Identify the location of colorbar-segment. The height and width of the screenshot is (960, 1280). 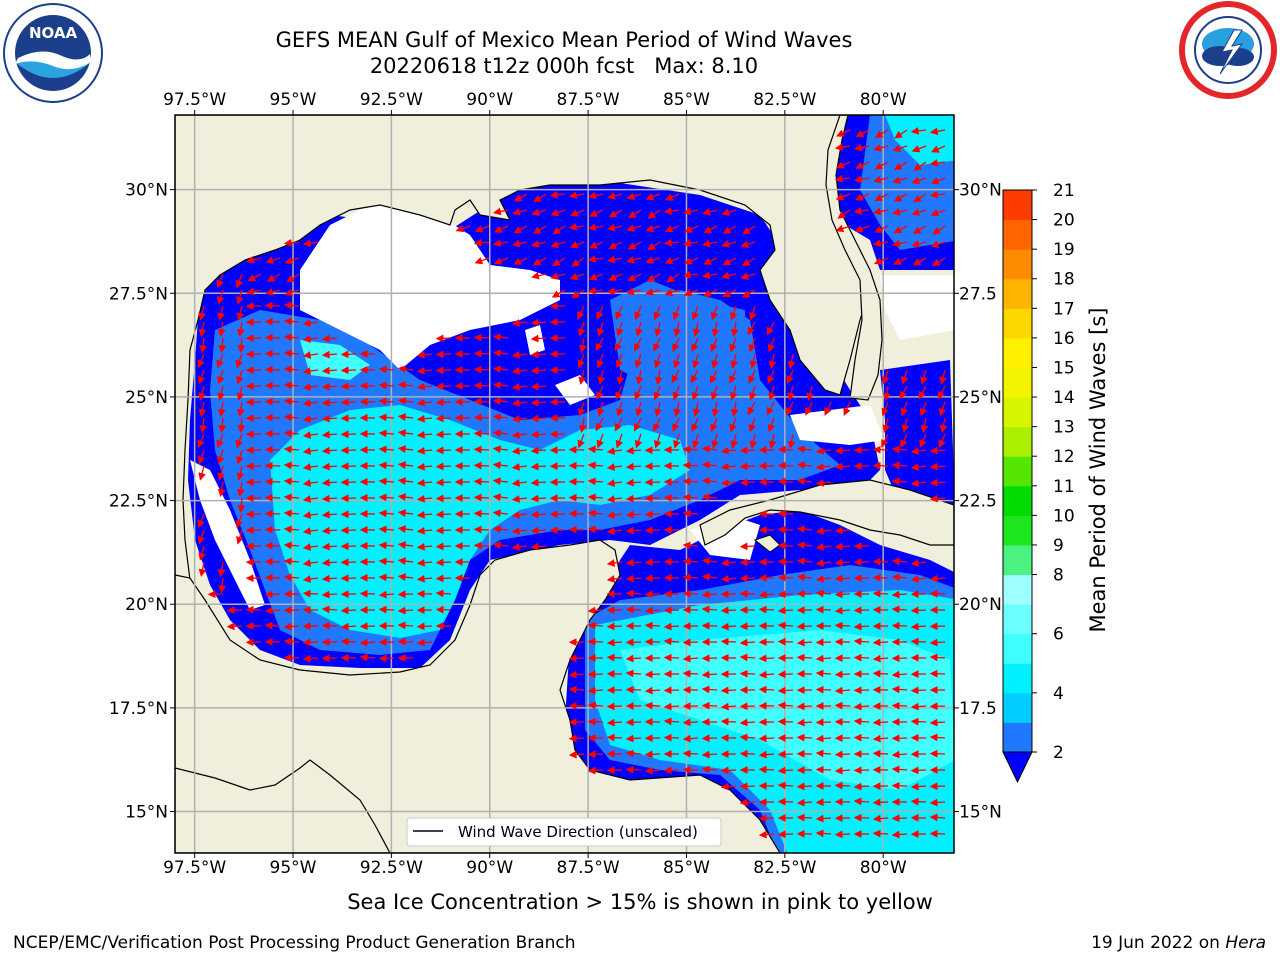
(1017, 560).